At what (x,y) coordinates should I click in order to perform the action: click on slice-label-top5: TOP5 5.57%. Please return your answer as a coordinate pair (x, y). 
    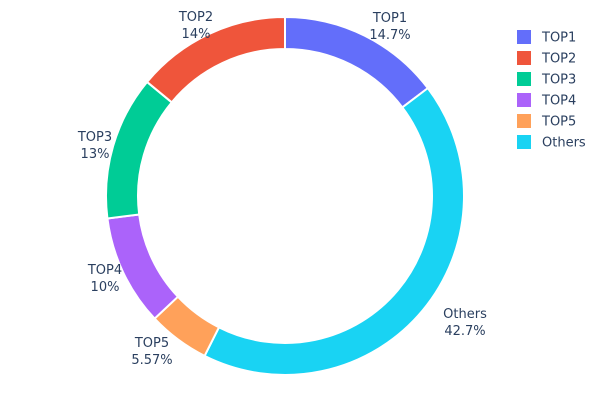
    Looking at the image, I should click on (151, 352).